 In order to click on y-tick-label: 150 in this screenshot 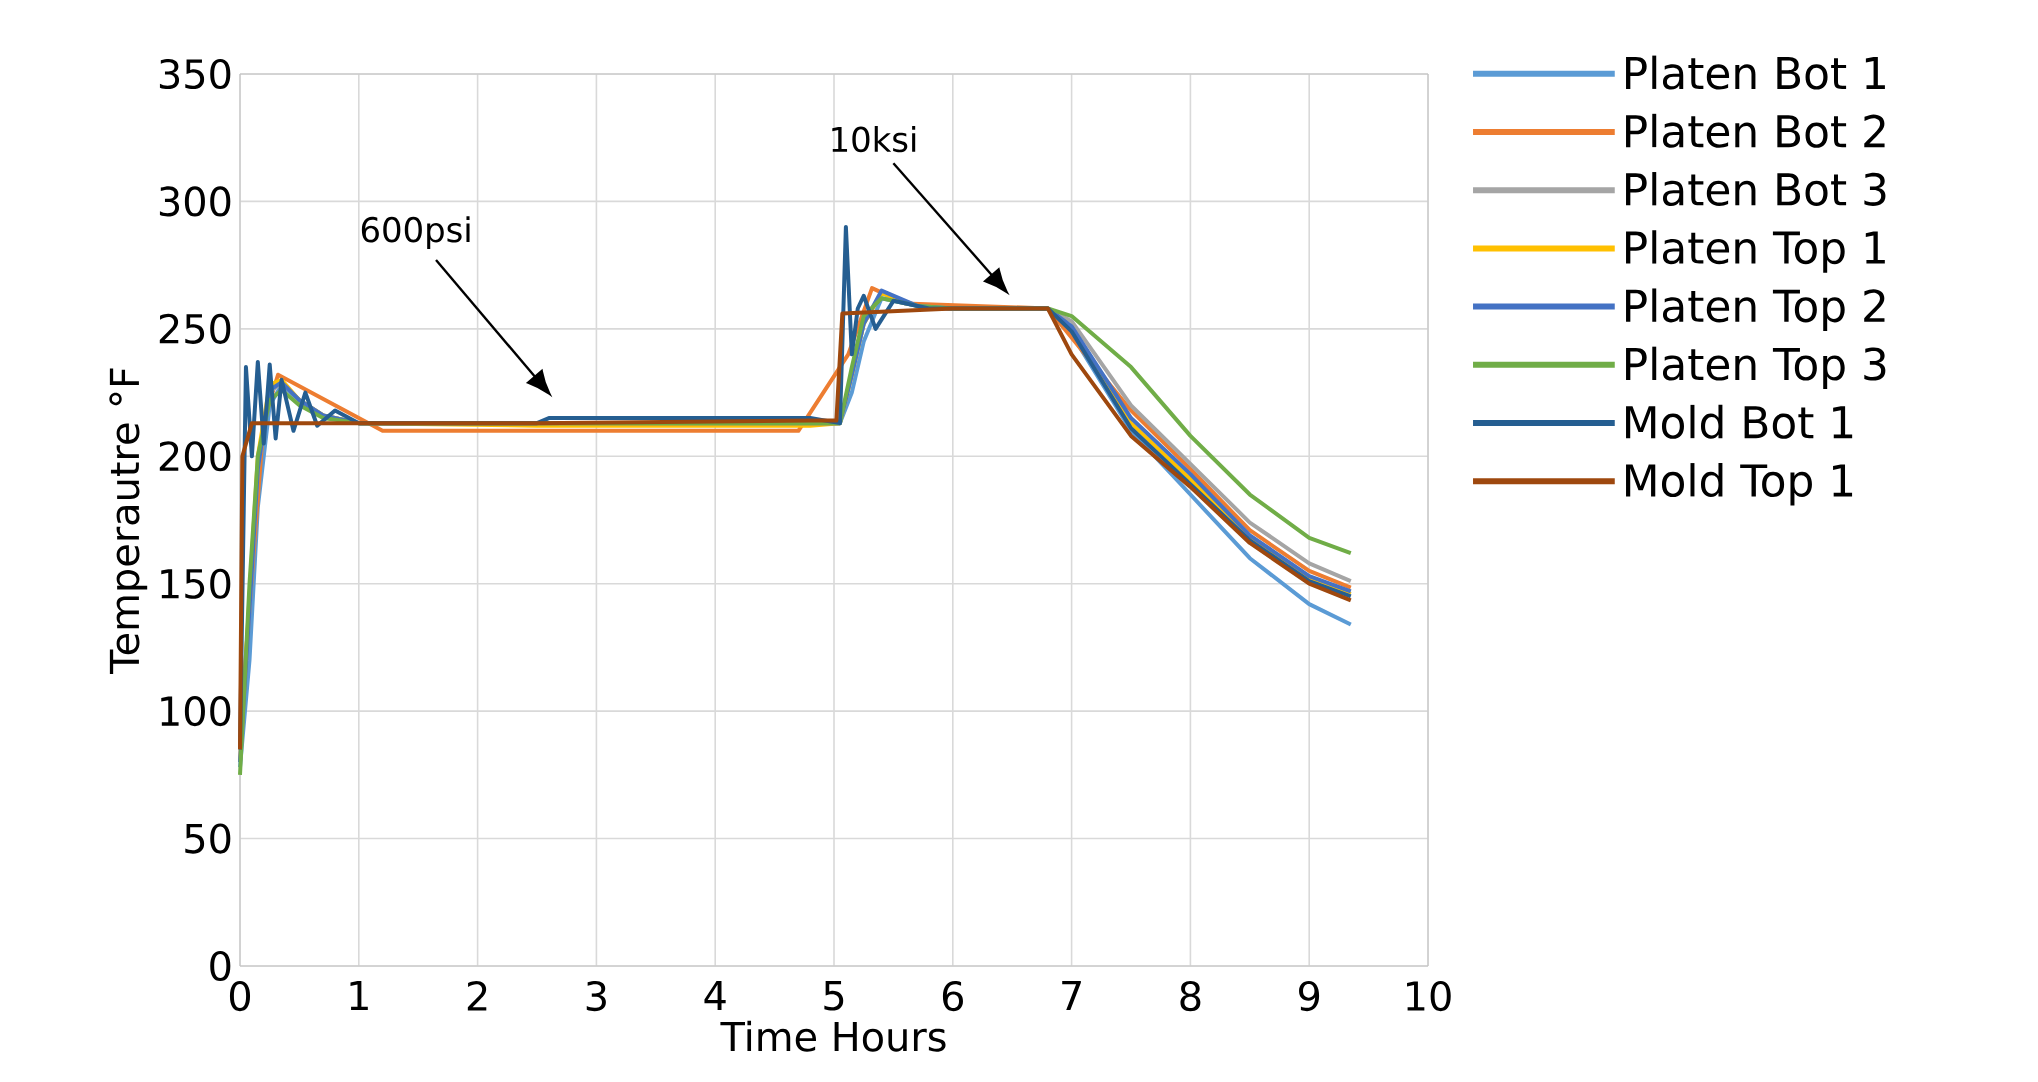, I will do `click(196, 583)`.